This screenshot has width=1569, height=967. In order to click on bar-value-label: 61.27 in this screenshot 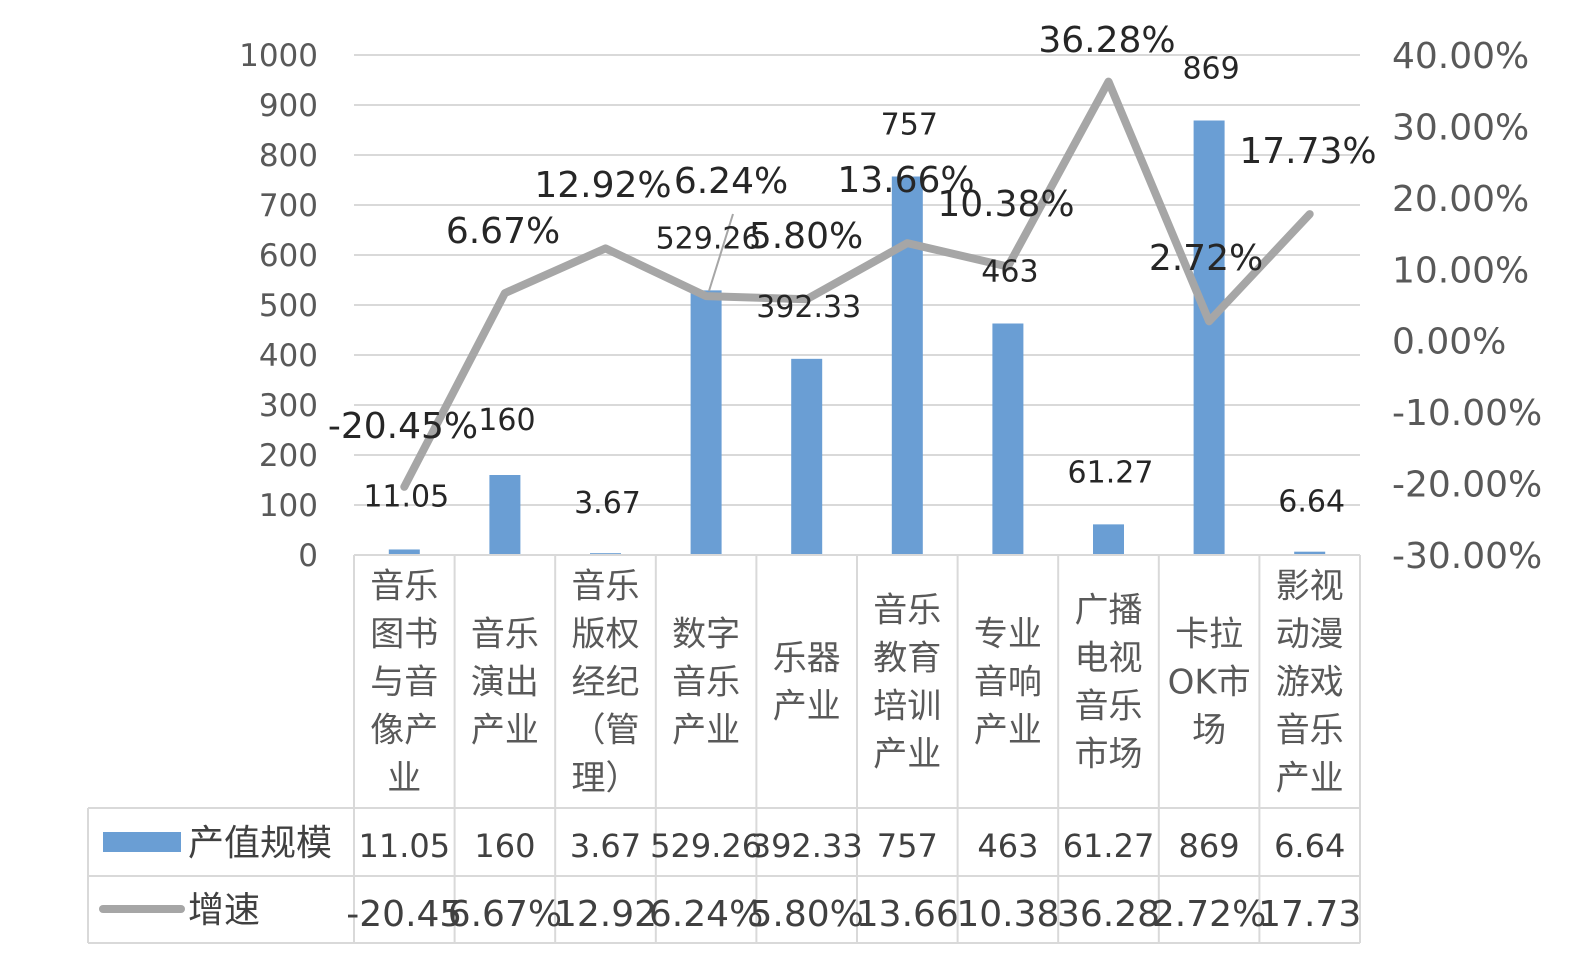, I will do `click(1111, 472)`.